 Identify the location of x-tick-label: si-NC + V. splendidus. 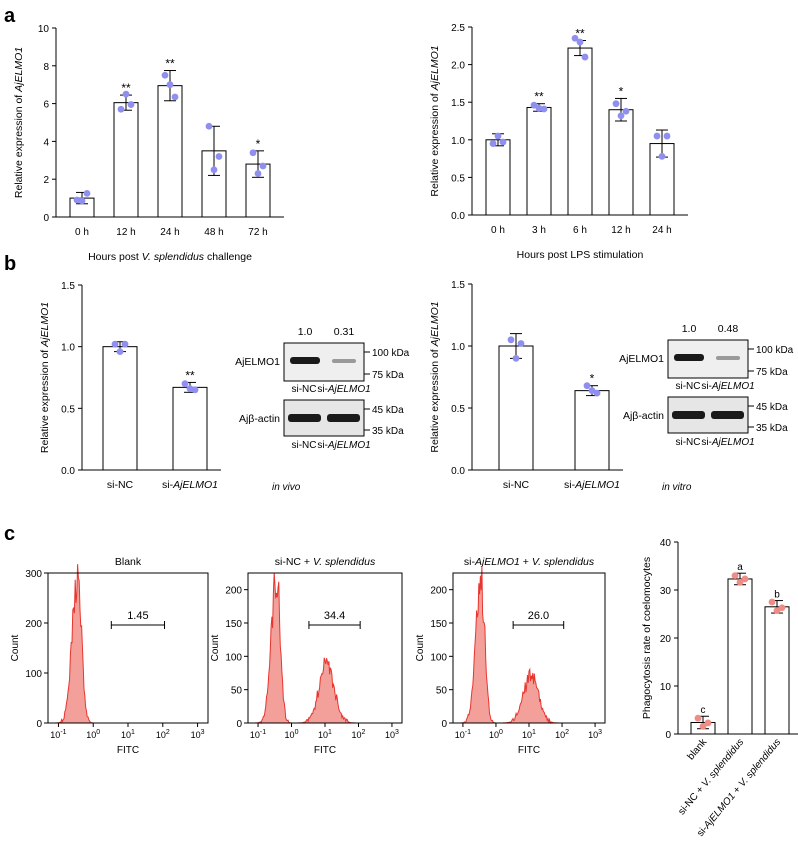
(711, 777).